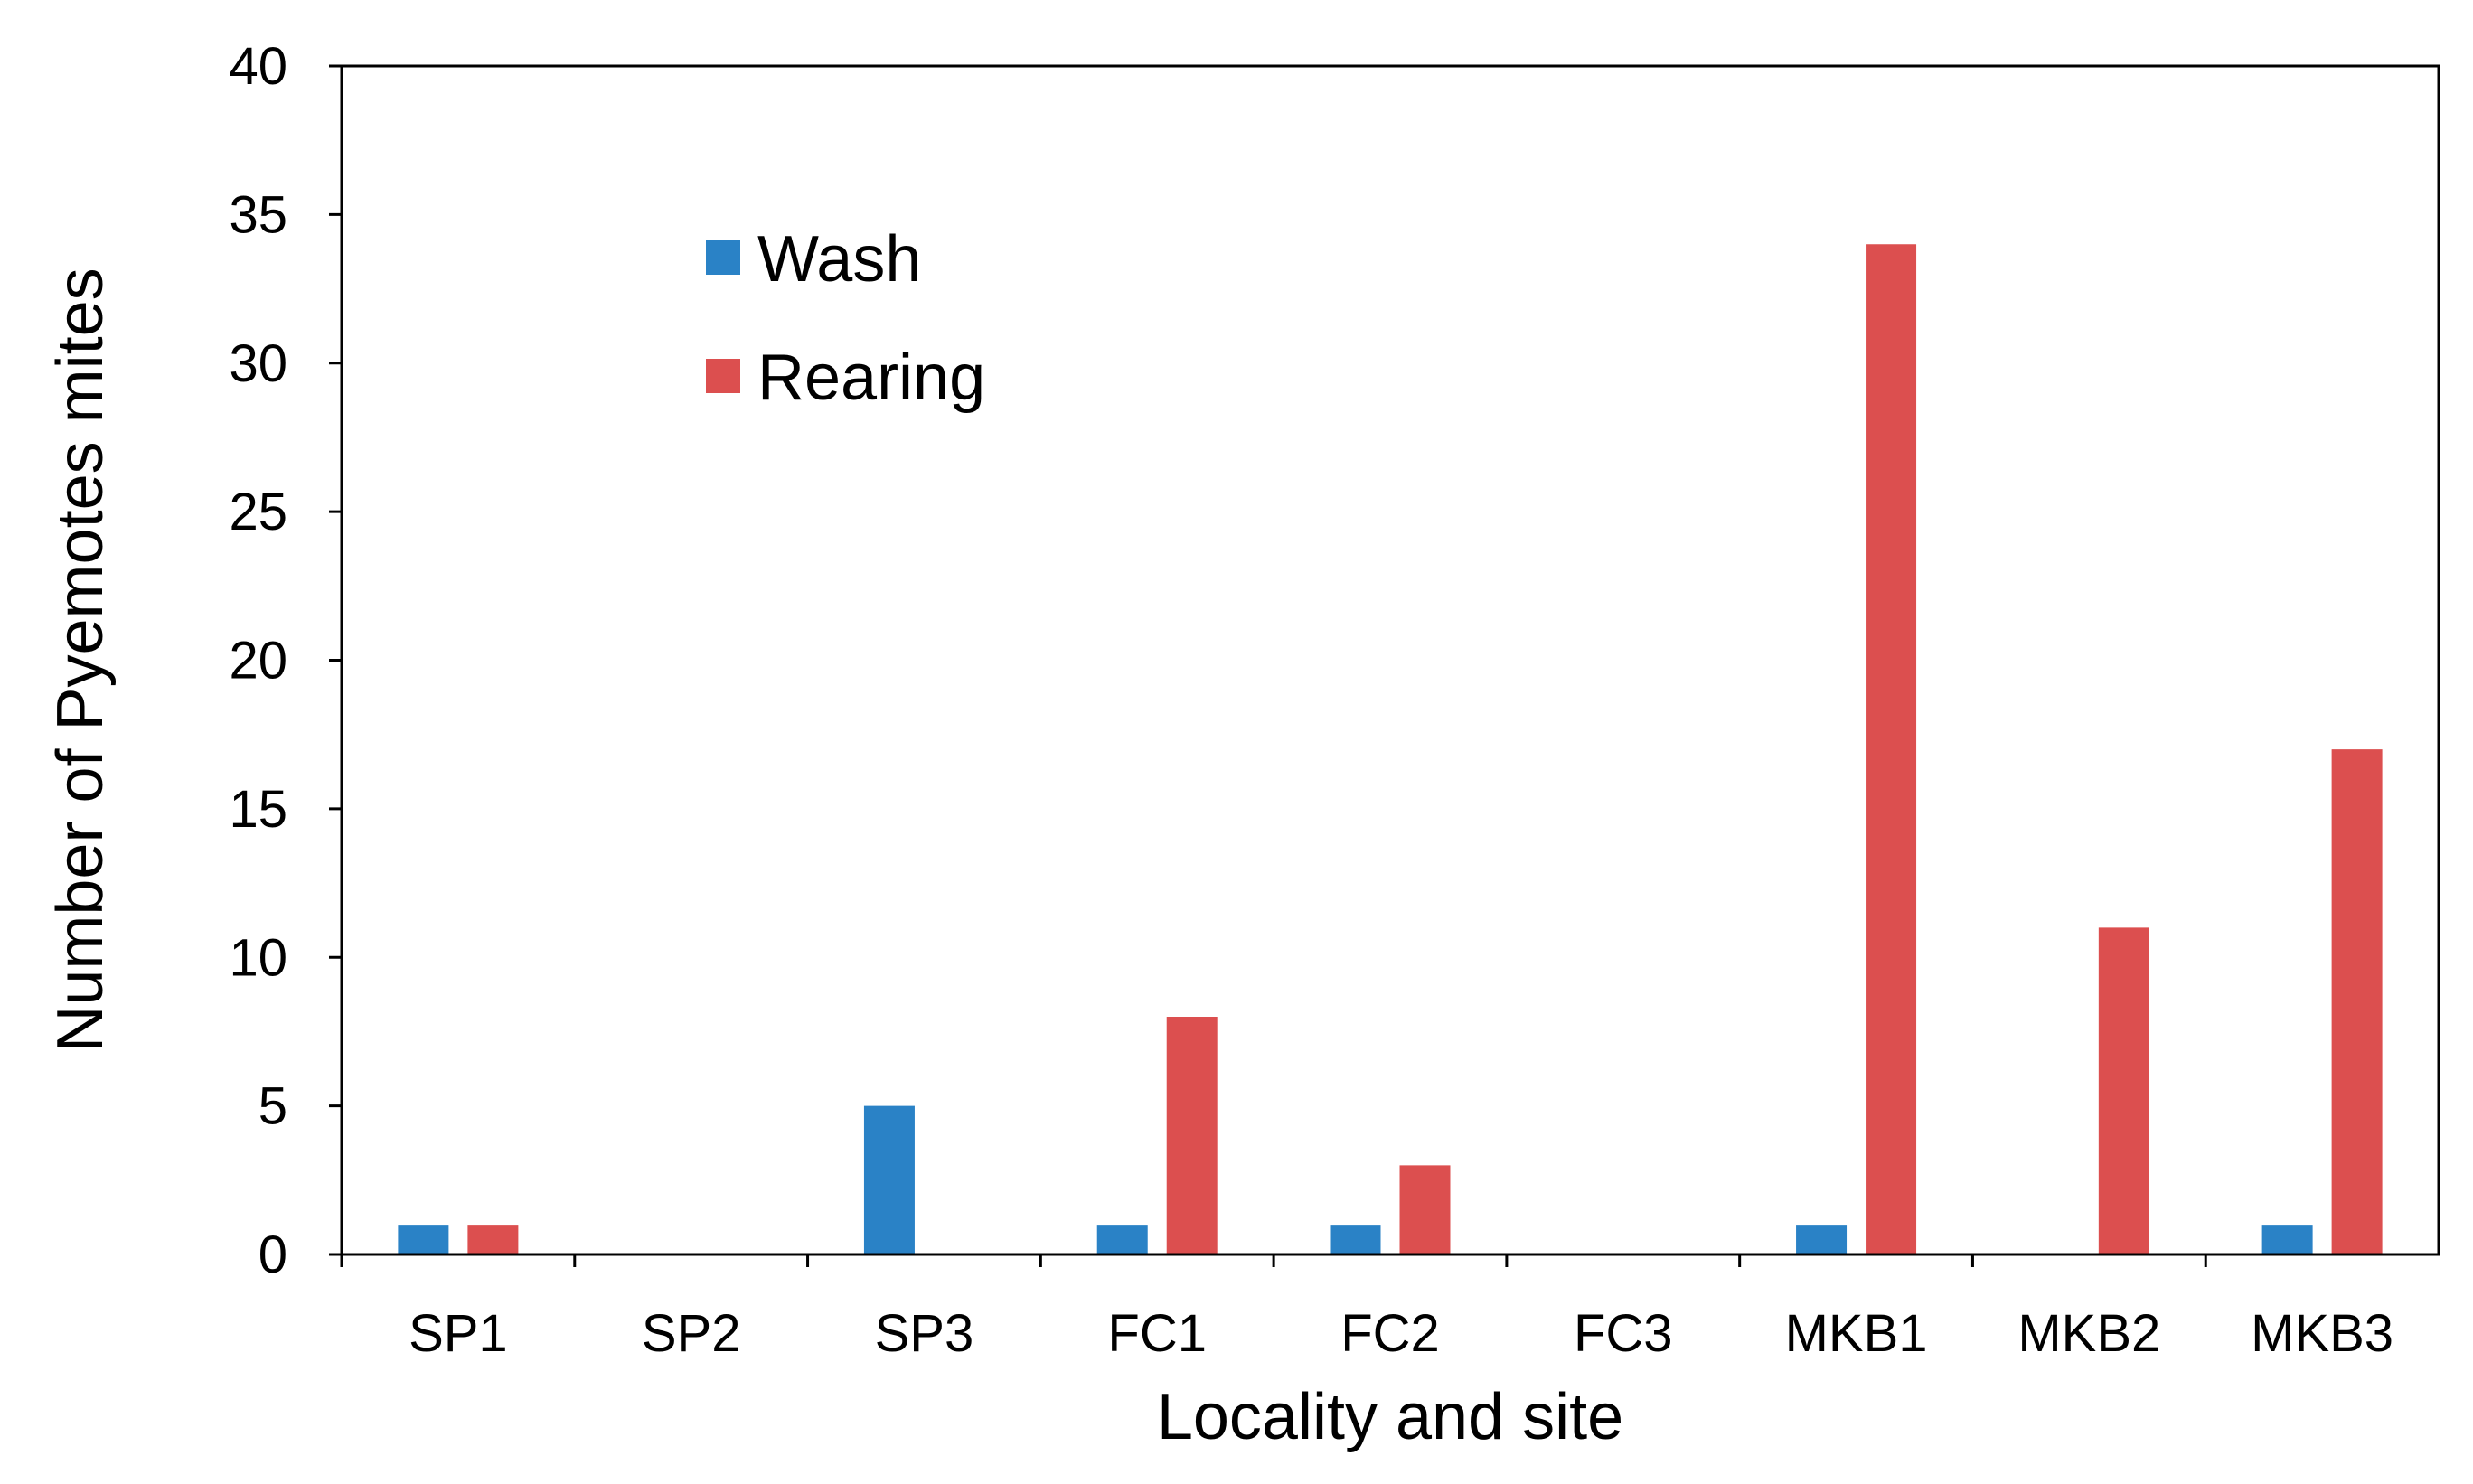 The width and height of the screenshot is (2473, 1484). I want to click on y-tick-label: 25, so click(258, 512).